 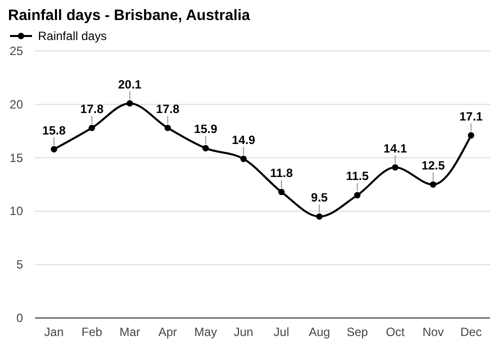 What do you see at coordinates (433, 165) in the screenshot?
I see `data-label: 12.5` at bounding box center [433, 165].